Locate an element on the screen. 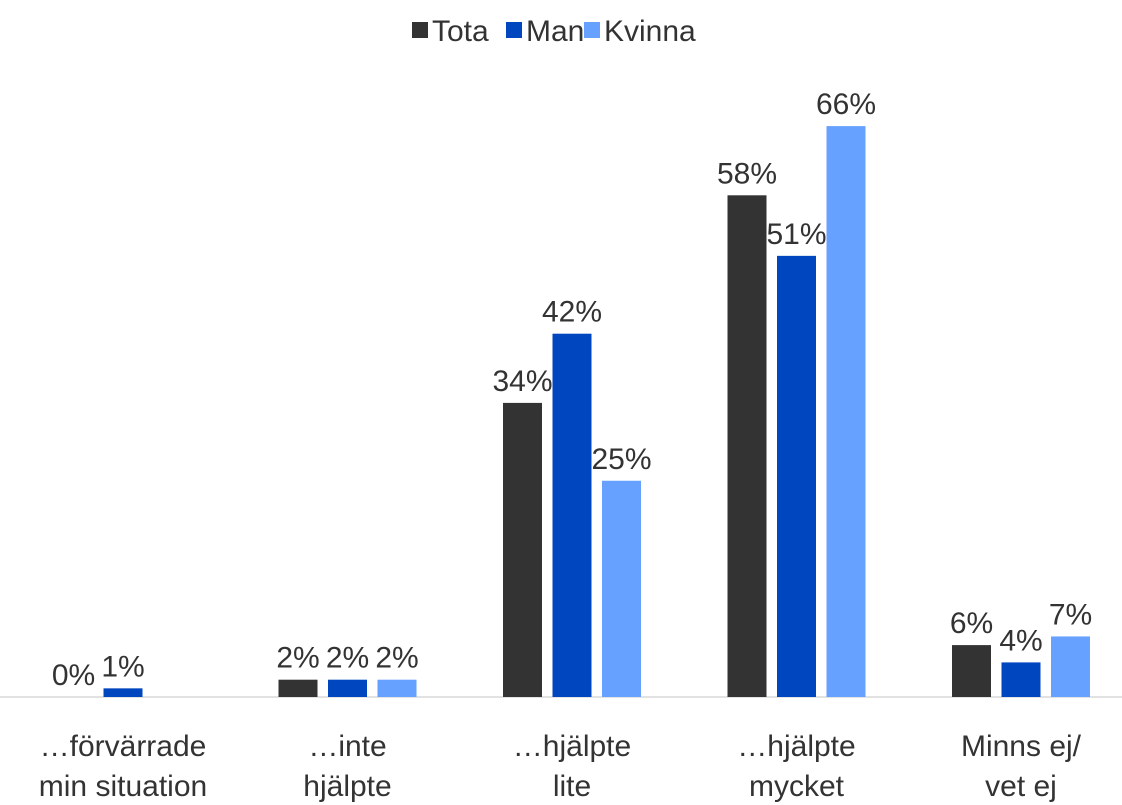  x-tick-label: …hjälpte lite is located at coordinates (572, 766).